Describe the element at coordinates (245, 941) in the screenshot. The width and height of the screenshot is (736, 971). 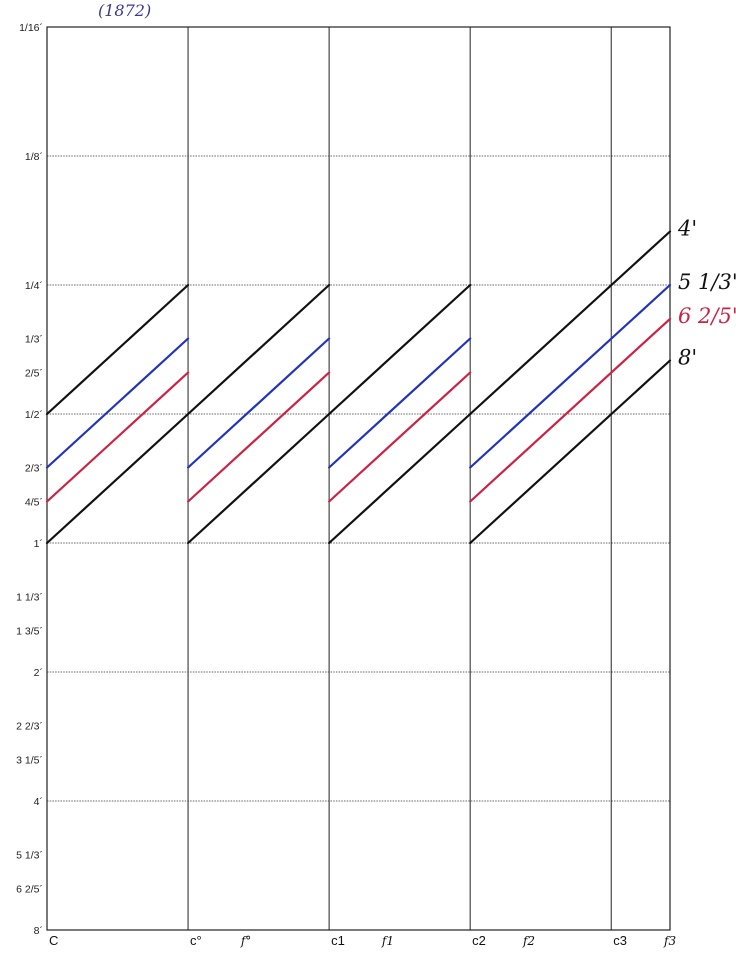
I see `x-tick-label: f°` at that location.